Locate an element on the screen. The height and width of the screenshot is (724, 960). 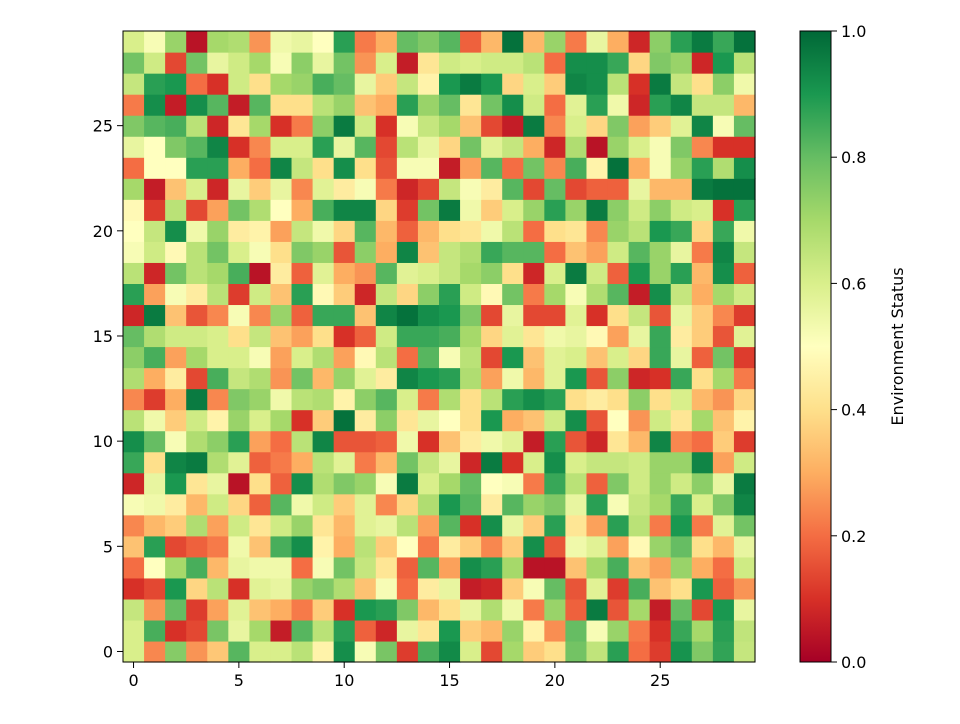
colorbar-tick-label: 1.0 is located at coordinates (853, 31).